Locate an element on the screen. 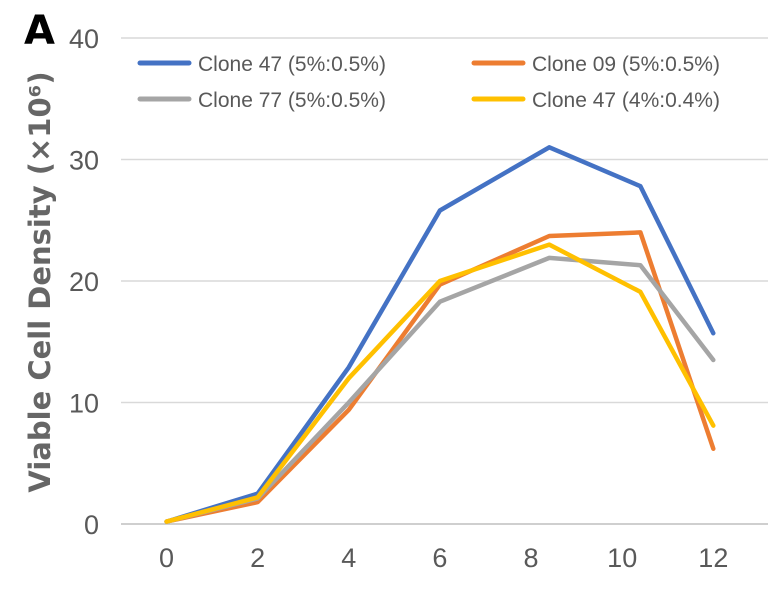 Image resolution: width=773 pixels, height=589 pixels. y-tick-label: 0 is located at coordinates (91, 525).